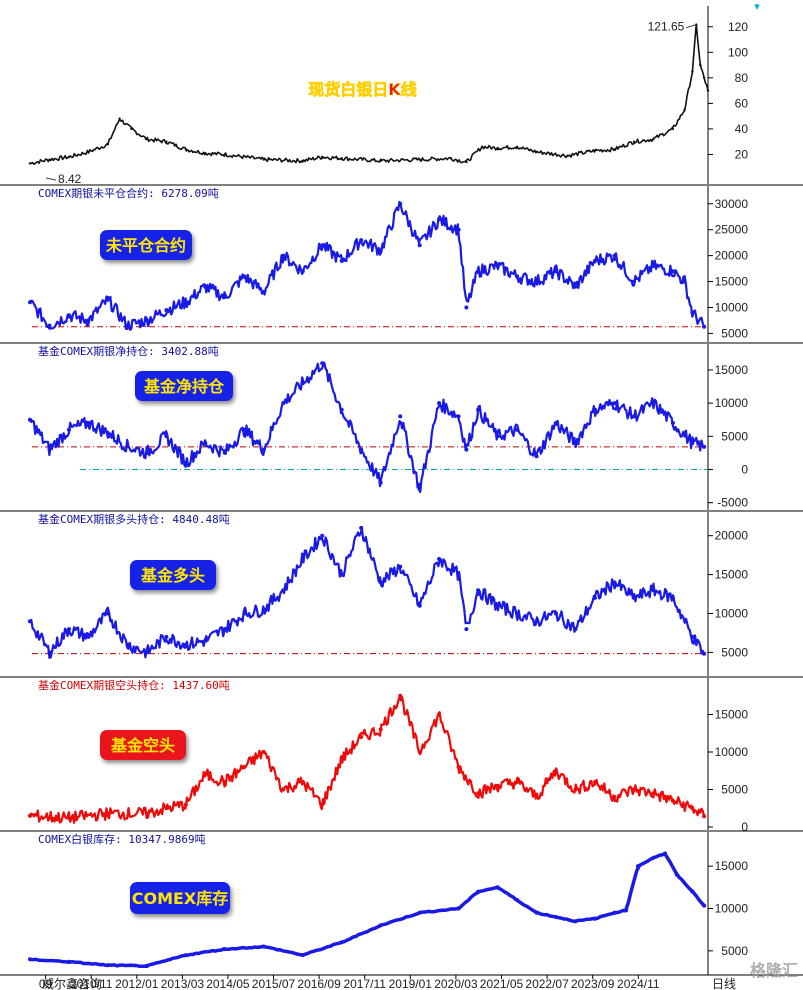 This screenshot has width=803, height=990. What do you see at coordinates (638, 983) in the screenshot?
I see `x-tick-label: 2024/11` at bounding box center [638, 983].